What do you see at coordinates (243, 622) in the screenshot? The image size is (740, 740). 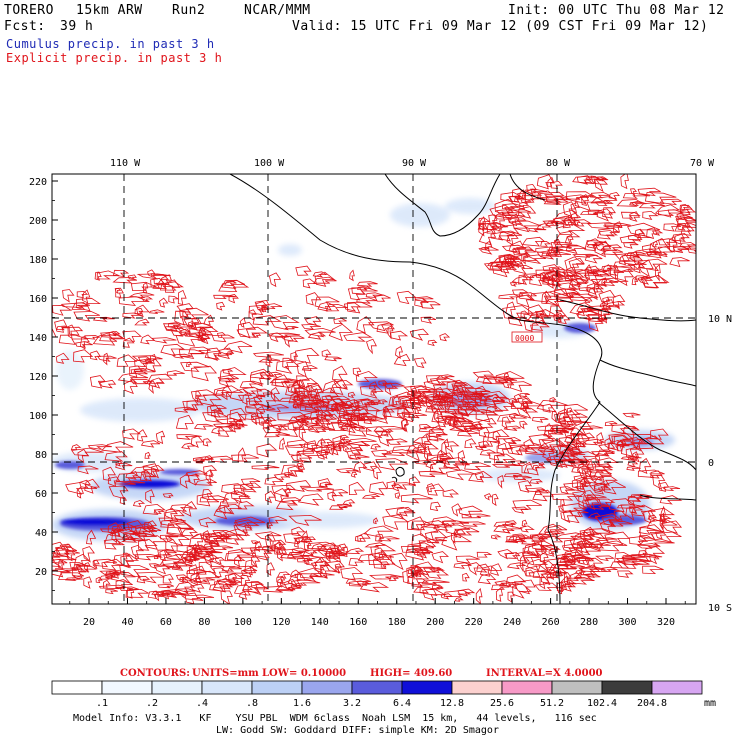 I see `x-tick-label: 100` at bounding box center [243, 622].